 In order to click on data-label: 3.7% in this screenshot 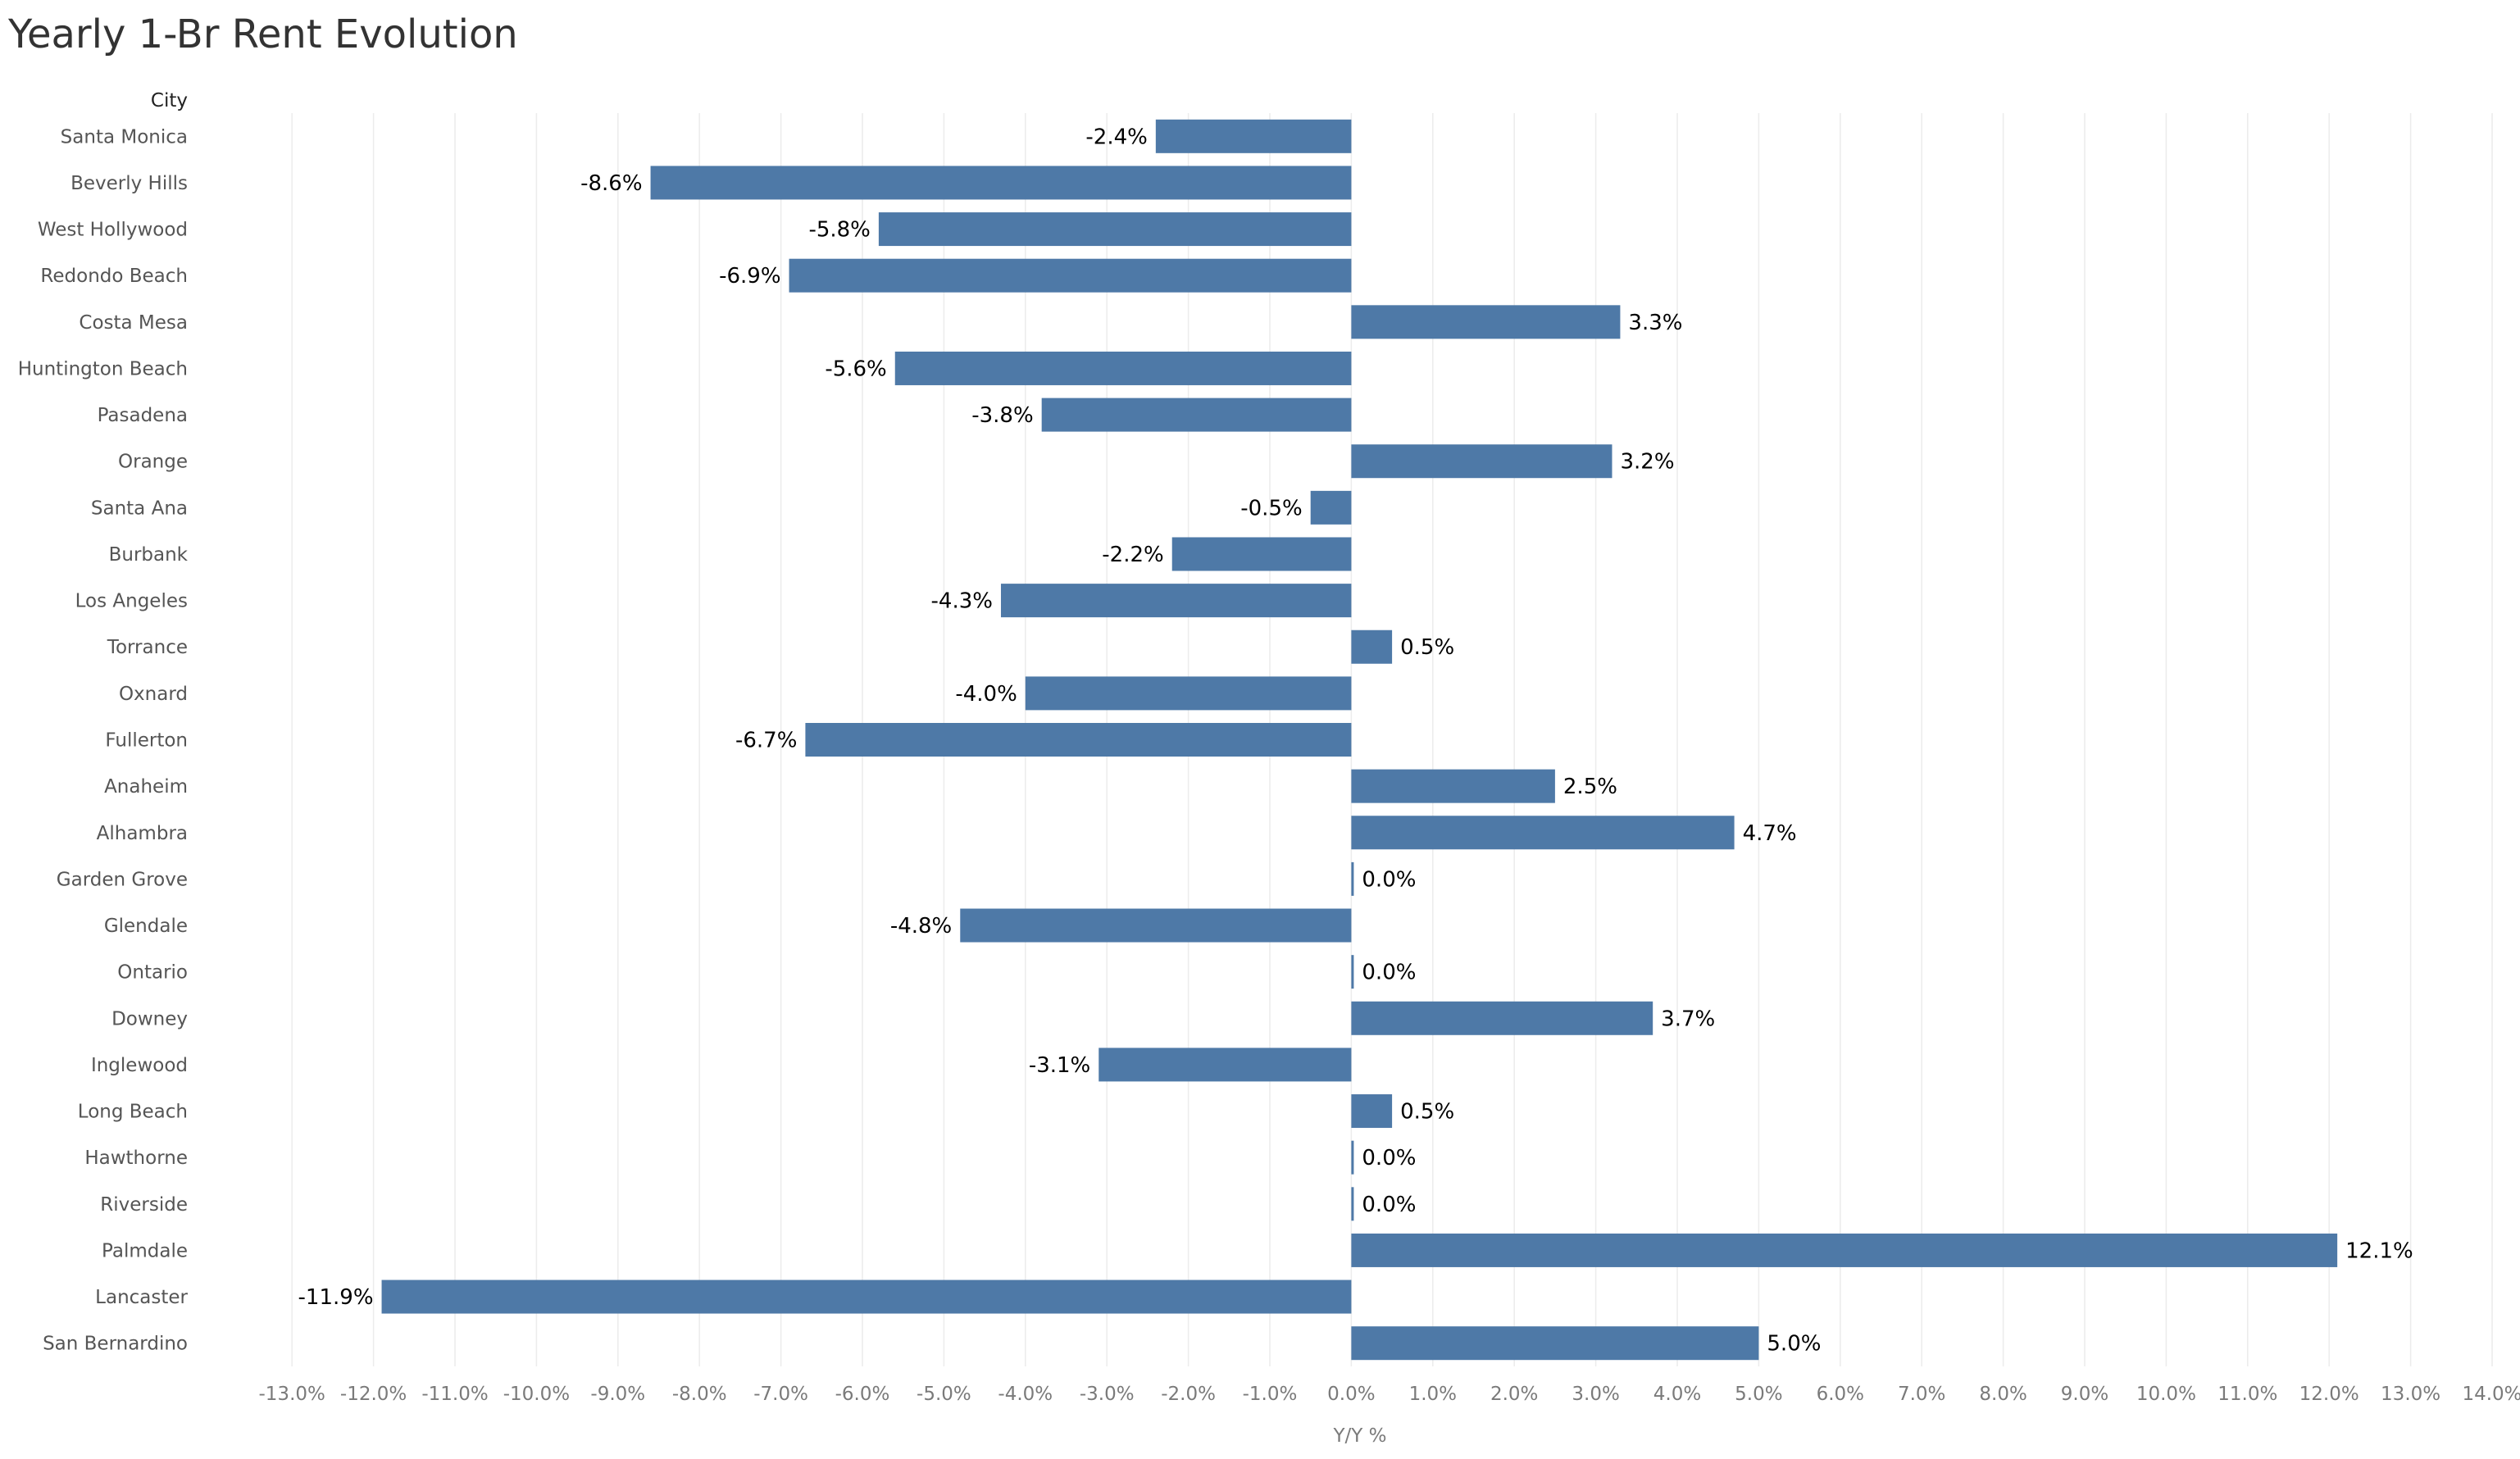, I will do `click(1688, 1019)`.